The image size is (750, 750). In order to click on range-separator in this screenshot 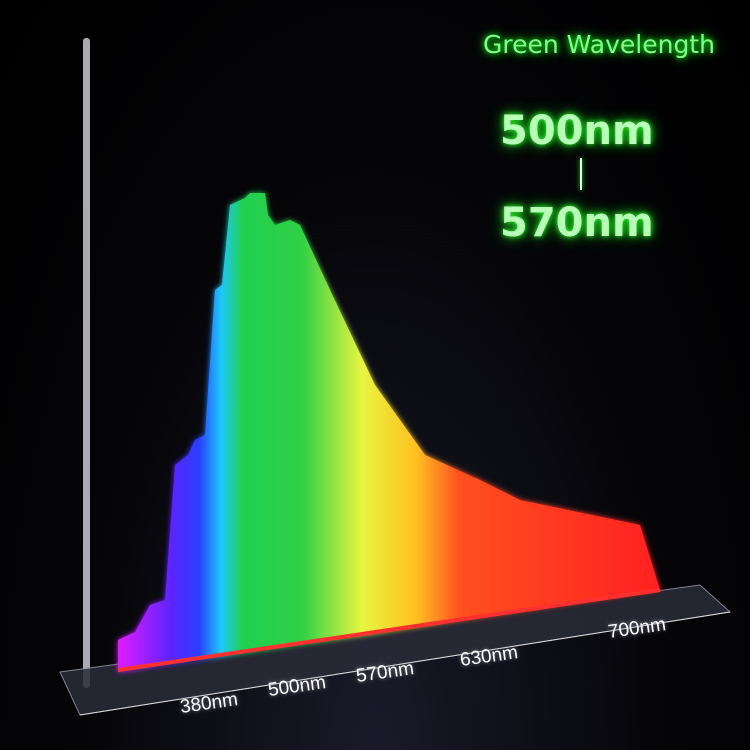, I will do `click(581, 174)`.